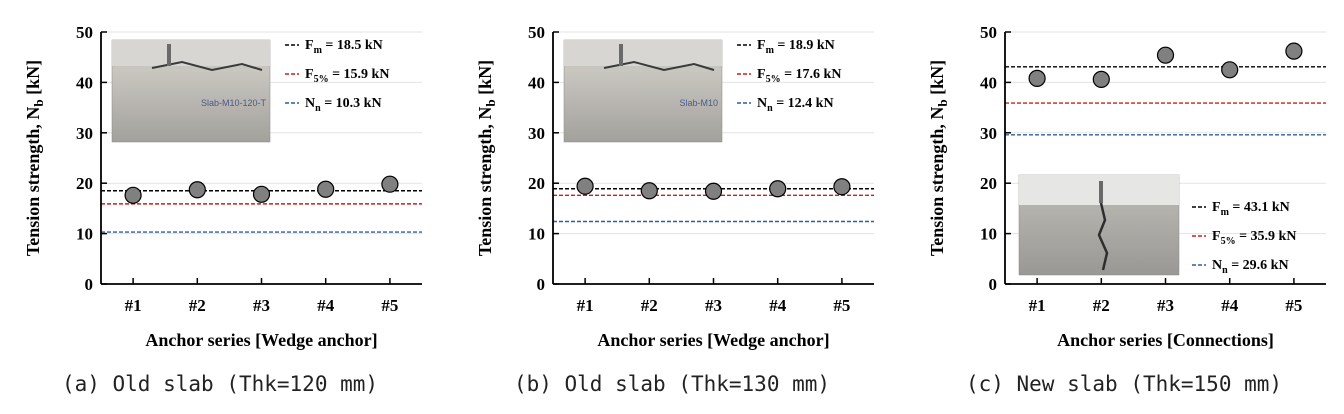 This screenshot has height=414, width=1344. What do you see at coordinates (672, 384) in the screenshot?
I see `chart-caption-b: (b) Old slab (Thk=130 mm)` at bounding box center [672, 384].